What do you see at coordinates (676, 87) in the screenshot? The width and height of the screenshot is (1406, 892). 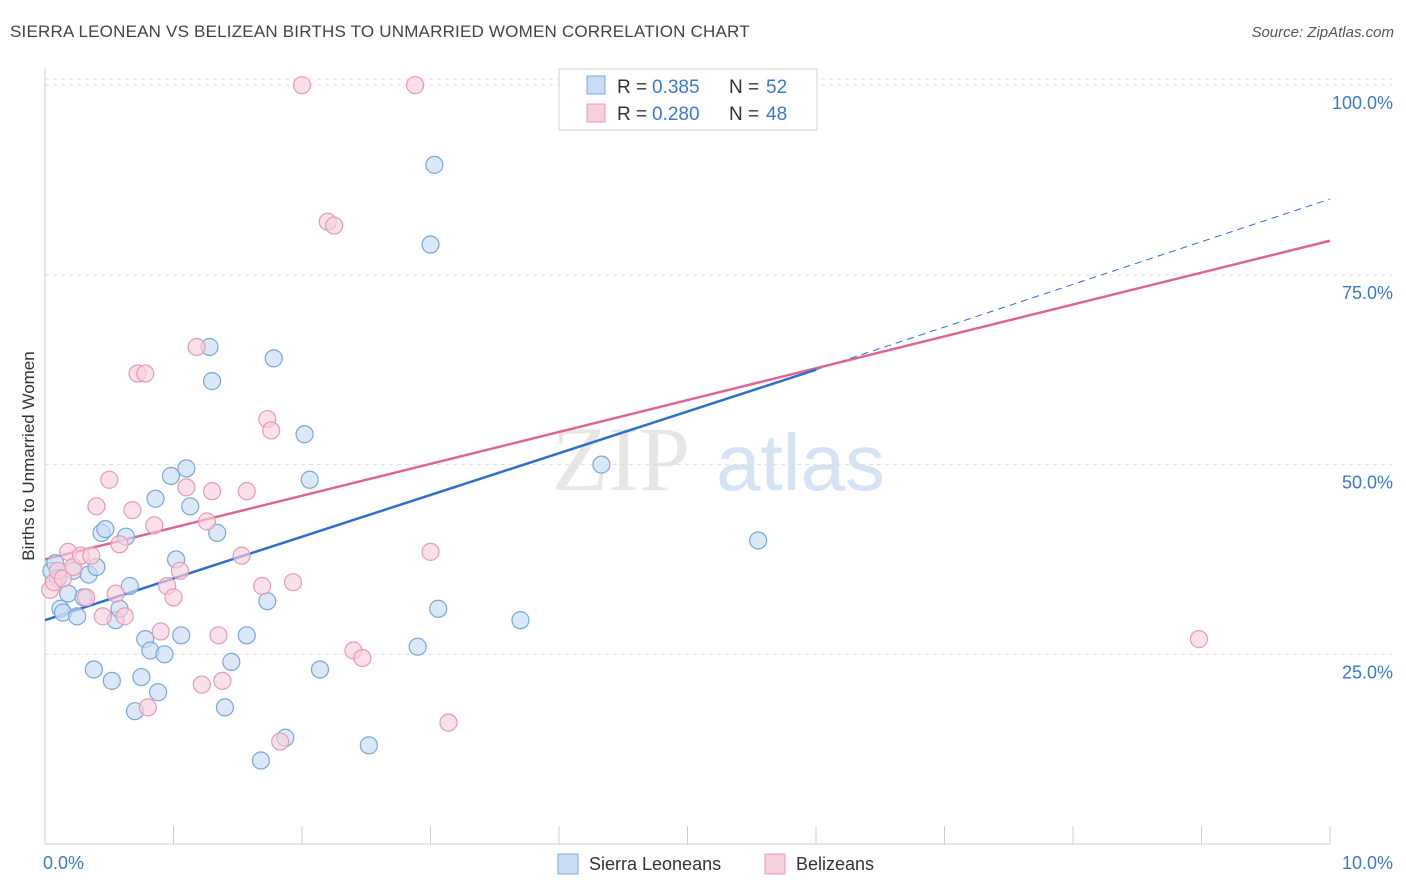 I see `legend-r-value-1: 0.385` at bounding box center [676, 87].